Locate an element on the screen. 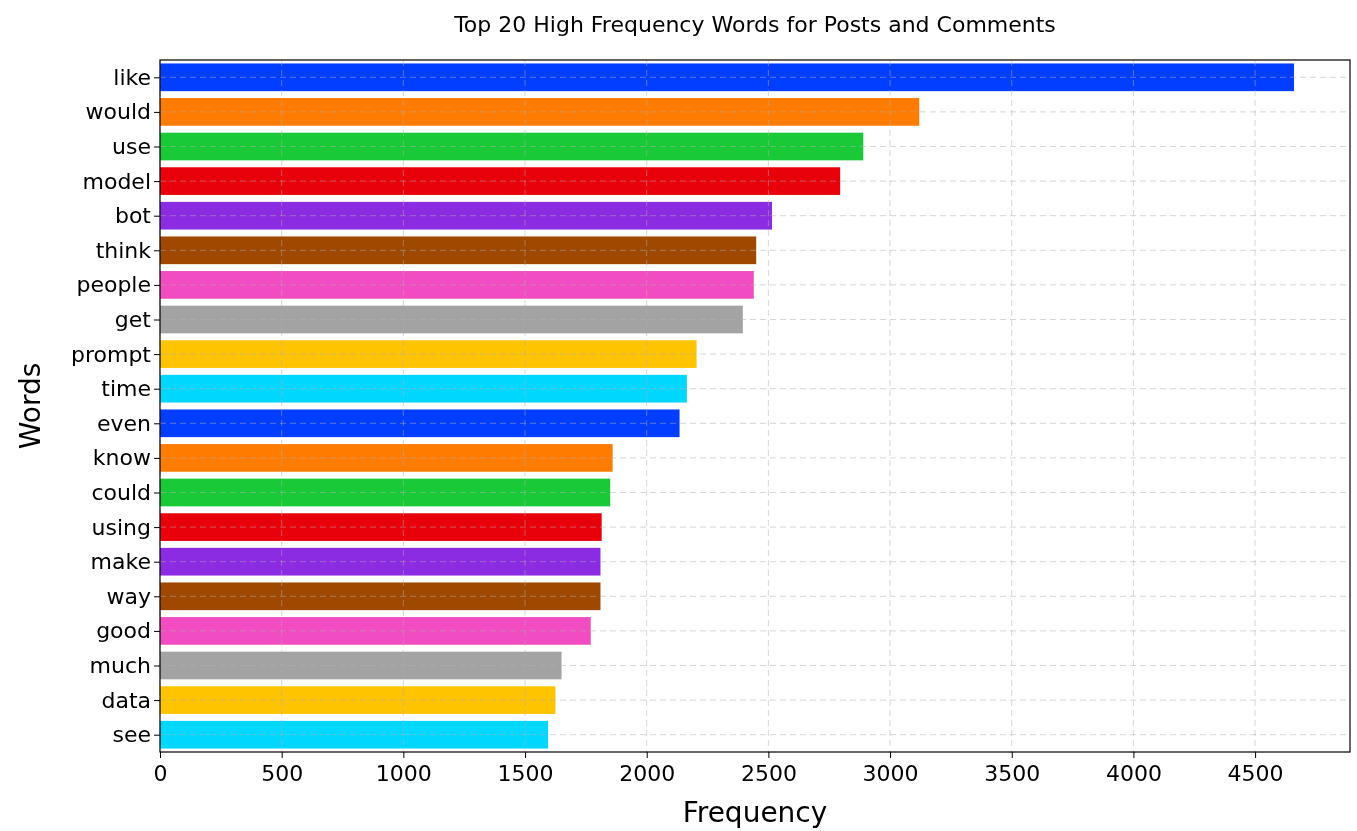 The image size is (1357, 831). x-tick-label: 3500 is located at coordinates (1012, 773).